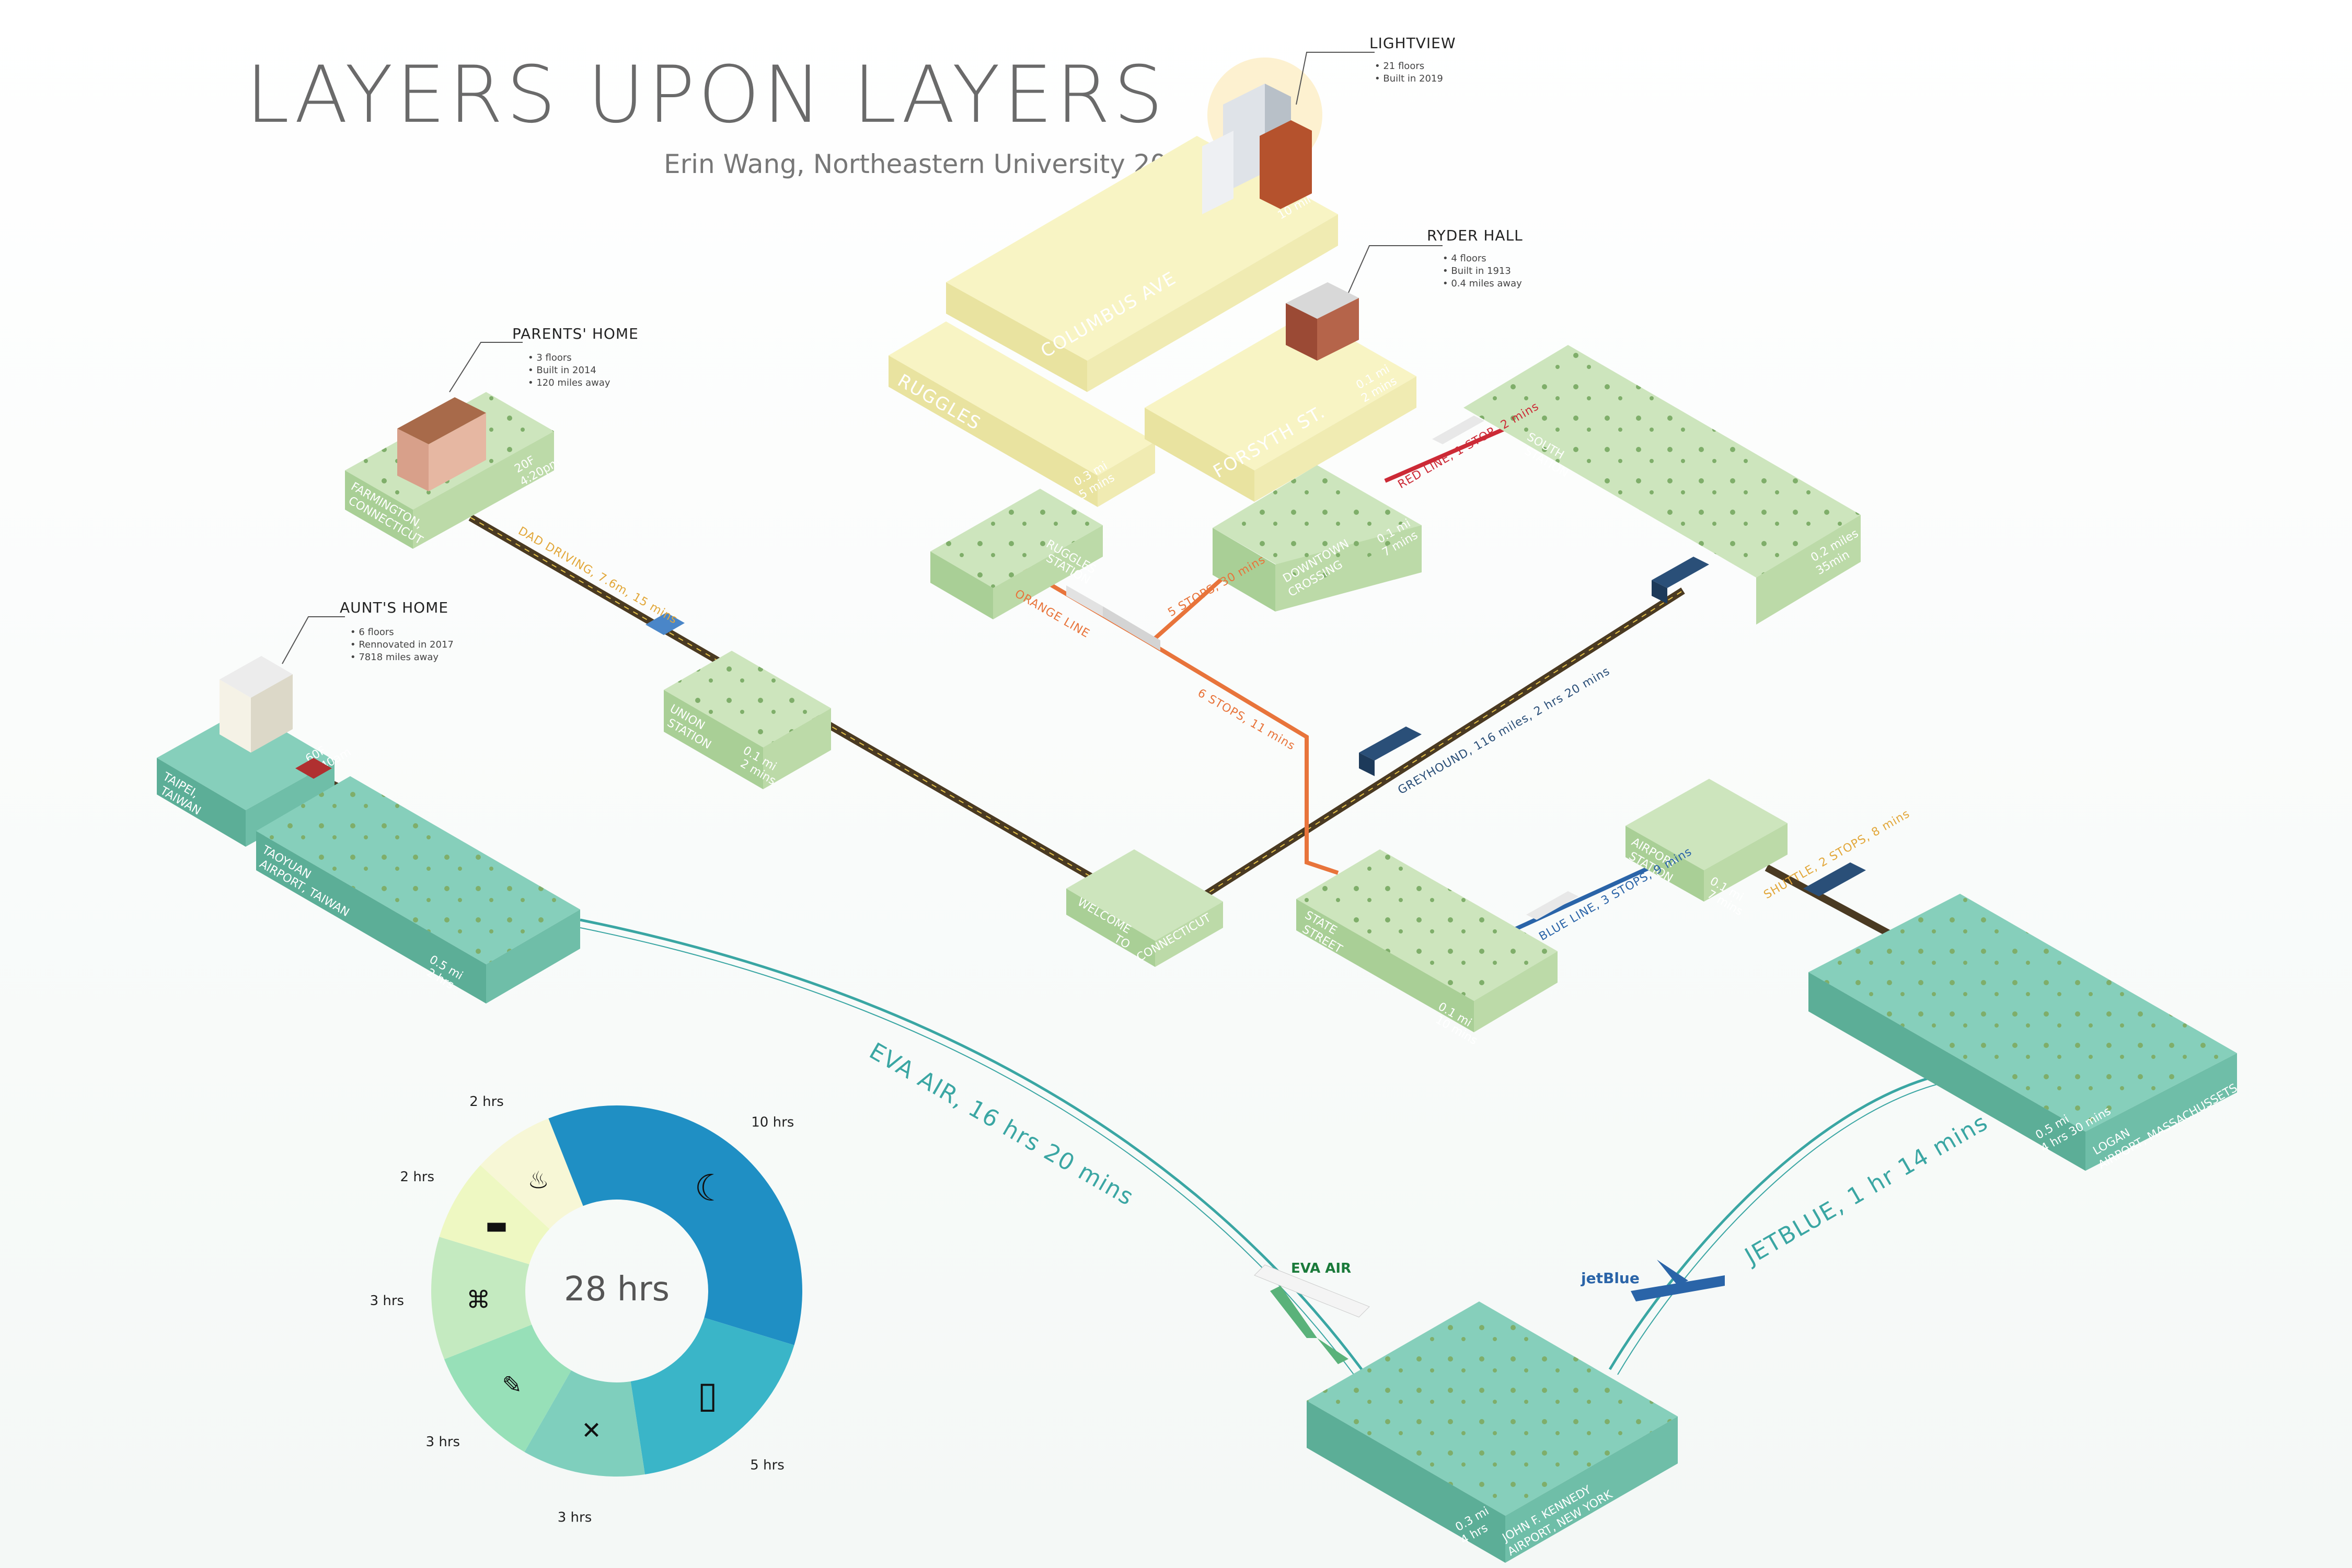 The height and width of the screenshot is (1568, 2352). I want to click on block-taoyuan: TAOYUAN AIRPORT, TAIWAN 0.5 mi 2 hrs, so click(418, 890).